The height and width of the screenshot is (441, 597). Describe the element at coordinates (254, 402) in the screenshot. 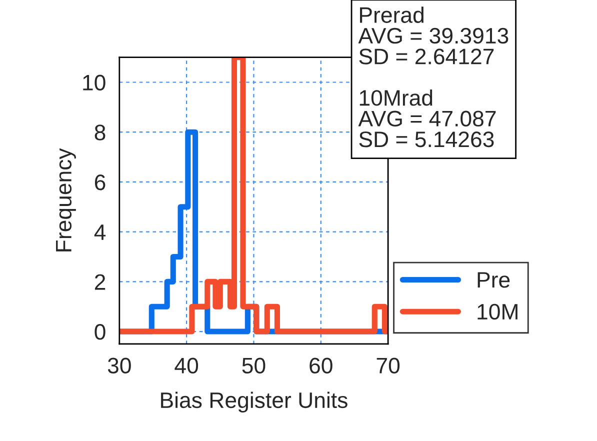

I see `x-axis-title: Bias Register Units` at that location.